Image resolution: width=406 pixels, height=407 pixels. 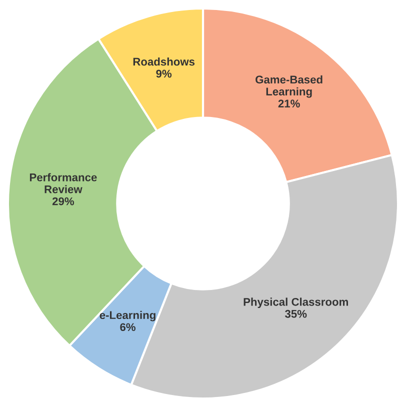 What do you see at coordinates (289, 86) in the screenshot?
I see `slice-label: Game-Based Learning` at bounding box center [289, 86].